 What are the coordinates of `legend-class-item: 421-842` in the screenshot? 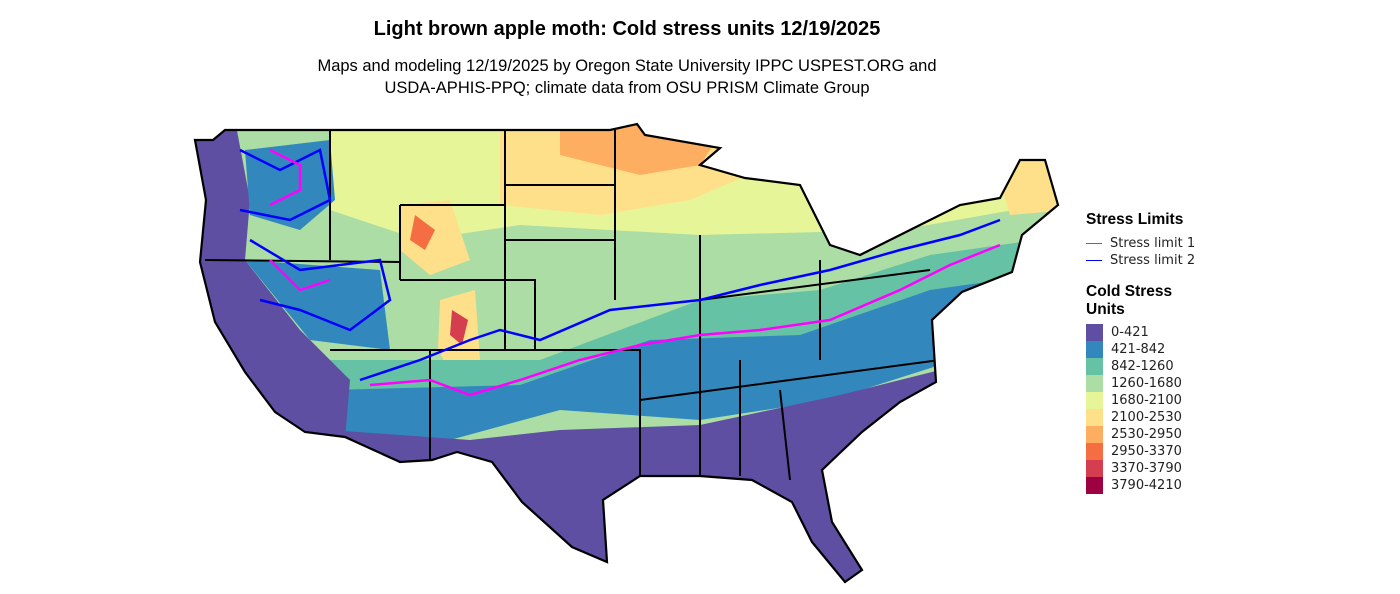 It's located at (1140, 349).